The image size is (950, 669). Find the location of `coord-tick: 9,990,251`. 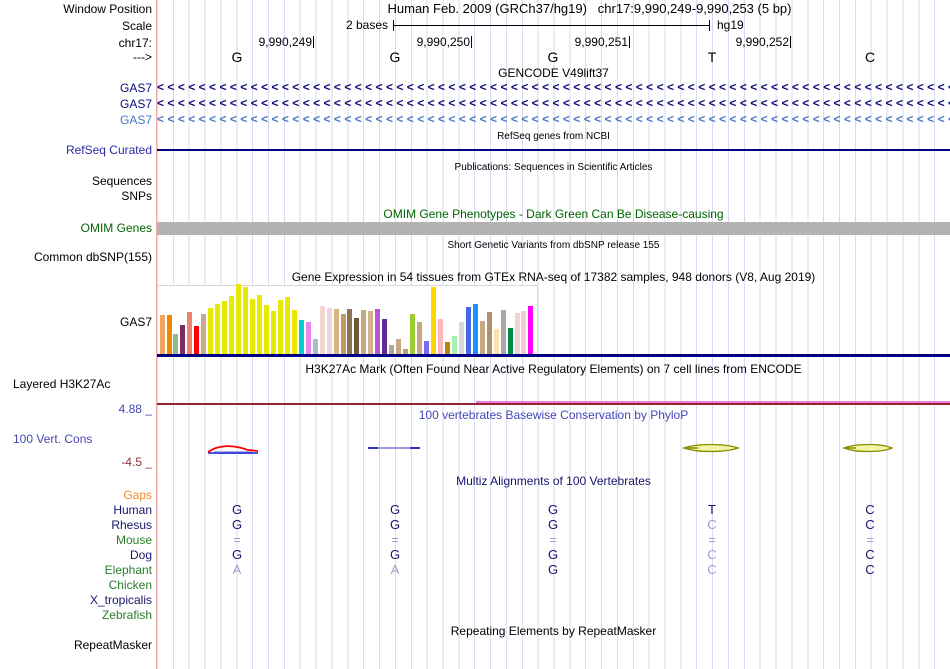

coord-tick: 9,990,251 is located at coordinates (589, 42).